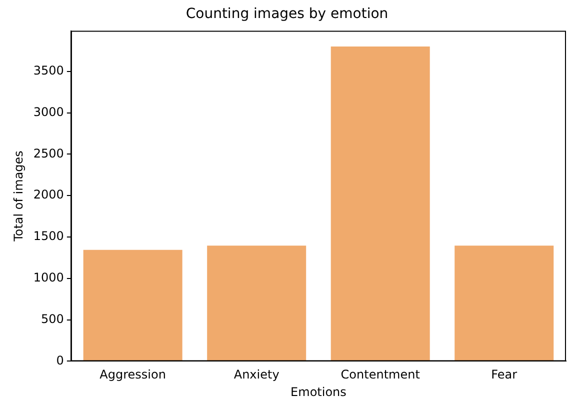 The height and width of the screenshot is (402, 568). I want to click on y-tick-label: 1000, so click(48, 277).